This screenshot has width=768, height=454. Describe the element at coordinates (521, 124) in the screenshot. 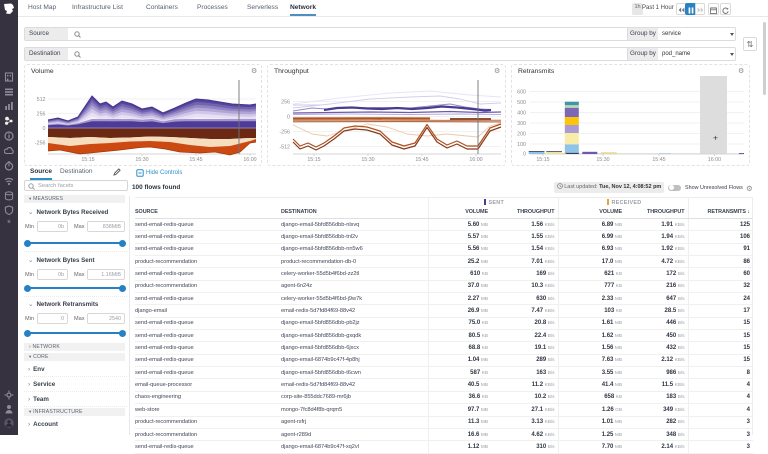

I see `svg-text: 300` at that location.